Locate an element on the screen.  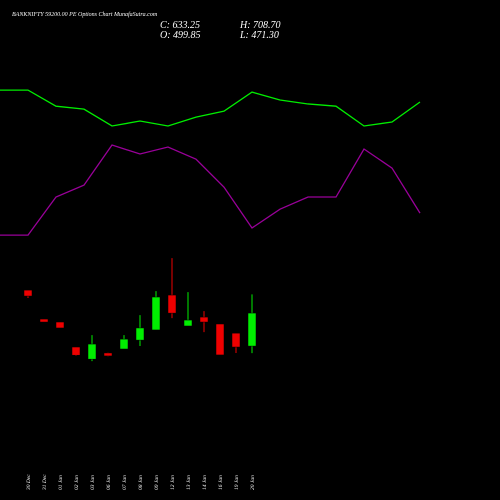
close-label: C: 633.25 is located at coordinates (180, 25).